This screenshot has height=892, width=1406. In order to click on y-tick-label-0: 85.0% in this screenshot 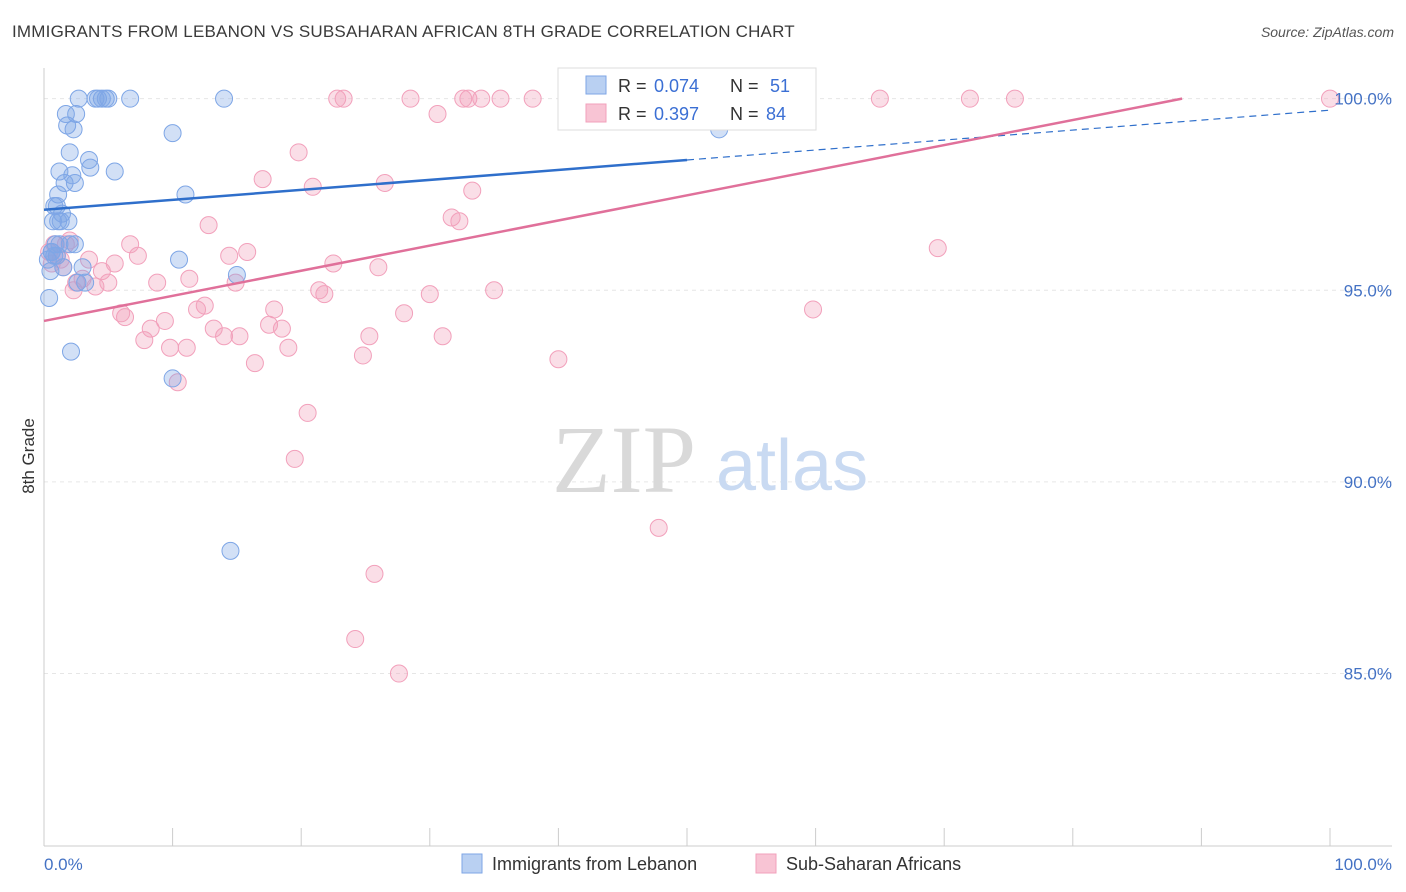, I will do `click(1368, 674)`.